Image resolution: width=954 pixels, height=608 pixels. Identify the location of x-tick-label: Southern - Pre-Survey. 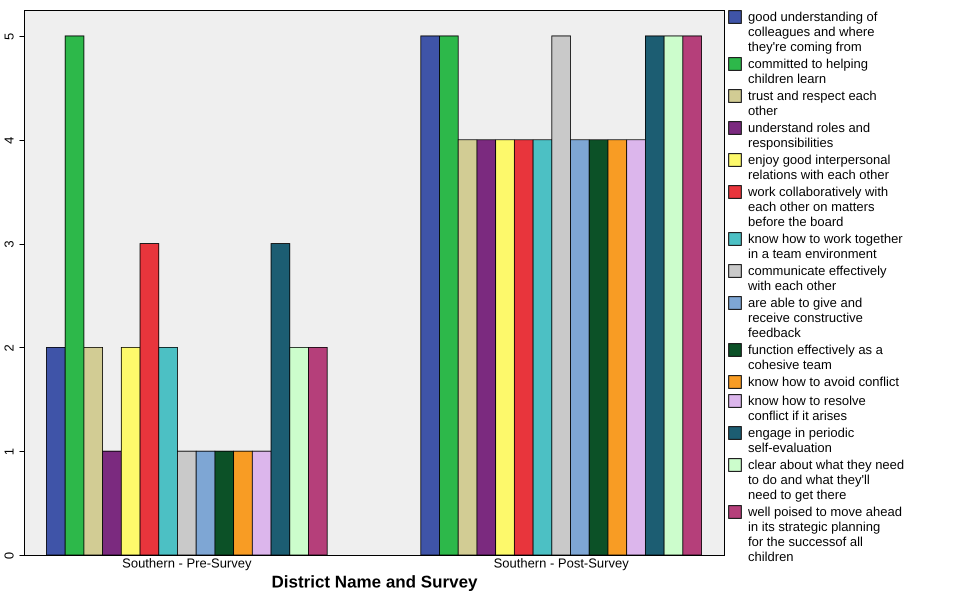
(187, 563).